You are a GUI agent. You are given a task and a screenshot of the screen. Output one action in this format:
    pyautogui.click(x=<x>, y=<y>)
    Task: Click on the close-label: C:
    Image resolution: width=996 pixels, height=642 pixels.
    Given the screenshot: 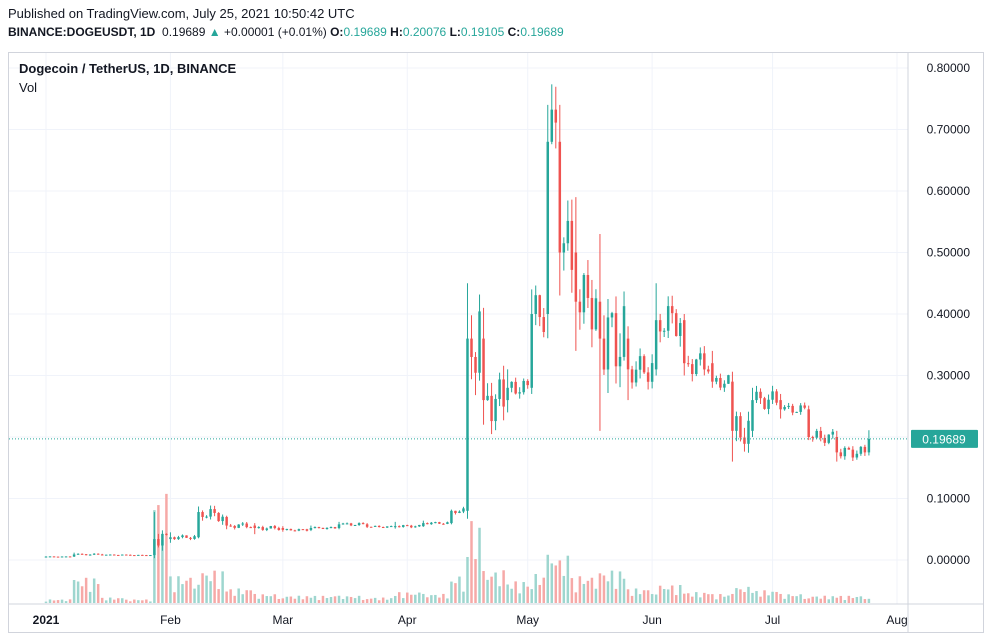 What is the action you would take?
    pyautogui.click(x=514, y=32)
    